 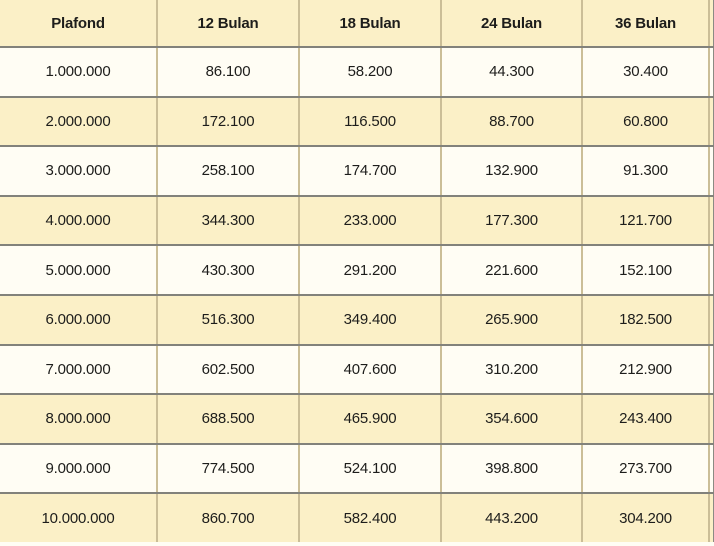 What do you see at coordinates (512, 72) in the screenshot?
I see `cell-24-bulan: 44.300` at bounding box center [512, 72].